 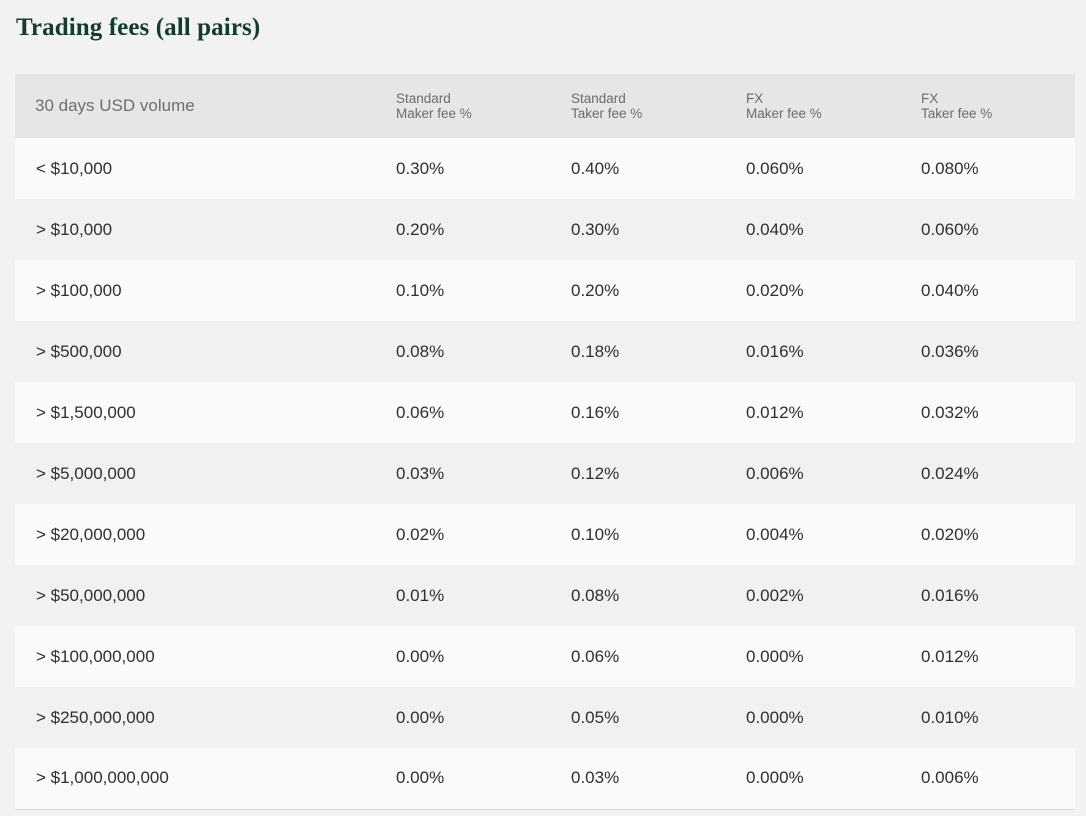 What do you see at coordinates (420, 351) in the screenshot?
I see `standard-maker-cell: 0.08%` at bounding box center [420, 351].